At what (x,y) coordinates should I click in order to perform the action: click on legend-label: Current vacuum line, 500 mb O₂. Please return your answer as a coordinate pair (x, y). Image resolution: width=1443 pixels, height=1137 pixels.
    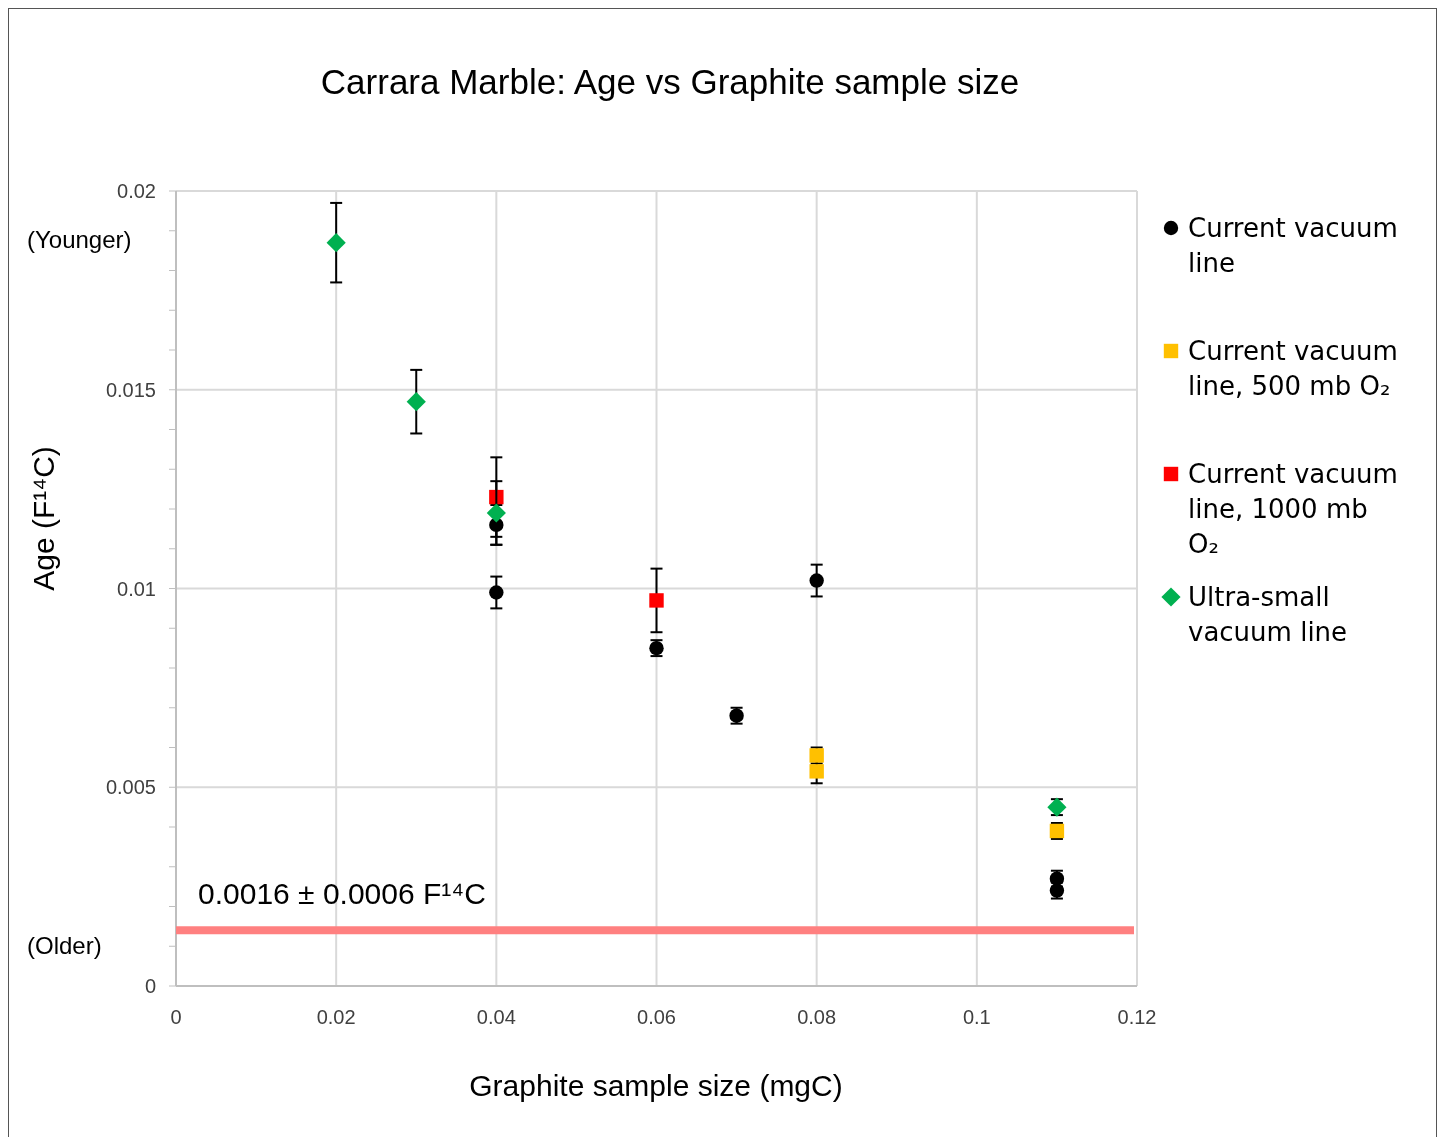
    Looking at the image, I should click on (1293, 369).